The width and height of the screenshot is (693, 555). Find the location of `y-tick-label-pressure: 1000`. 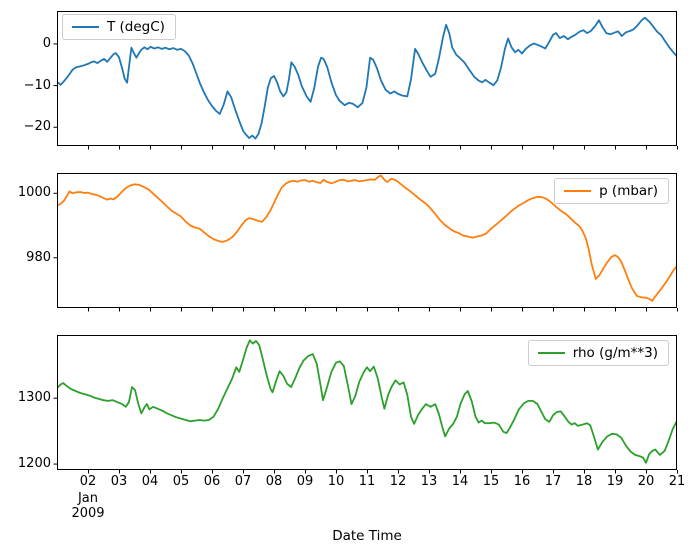

y-tick-label-pressure: 1000 is located at coordinates (34, 193).